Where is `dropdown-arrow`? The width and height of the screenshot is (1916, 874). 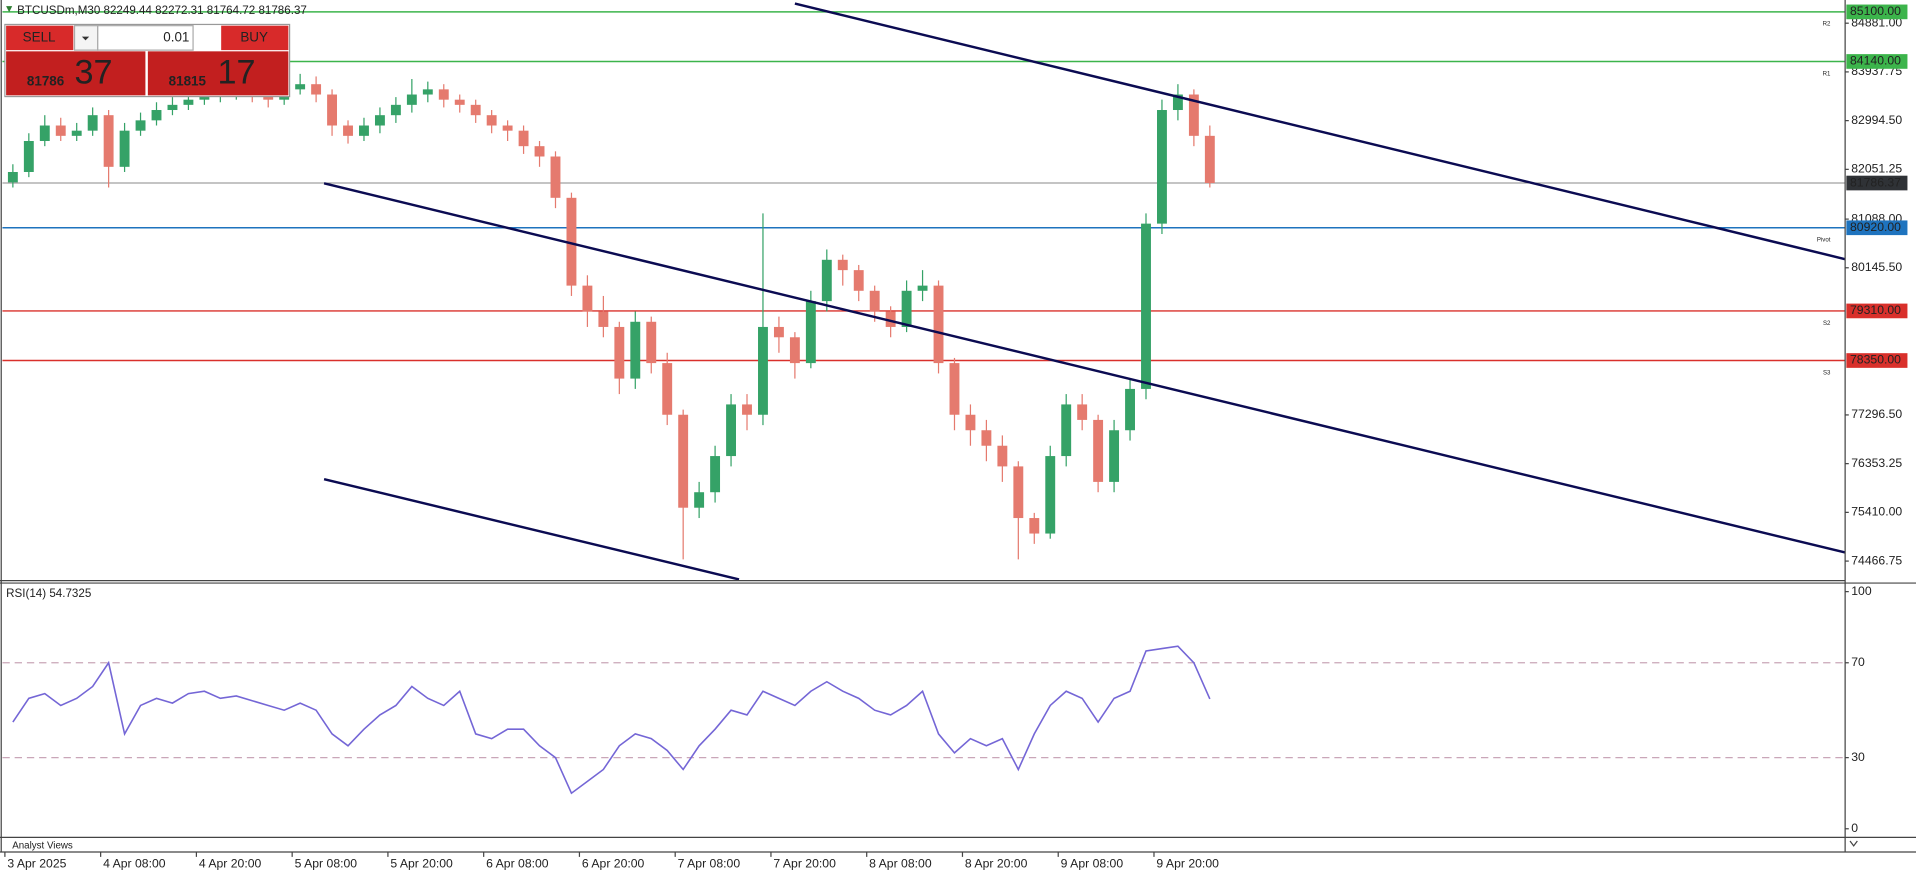
dropdown-arrow is located at coordinates (85, 38).